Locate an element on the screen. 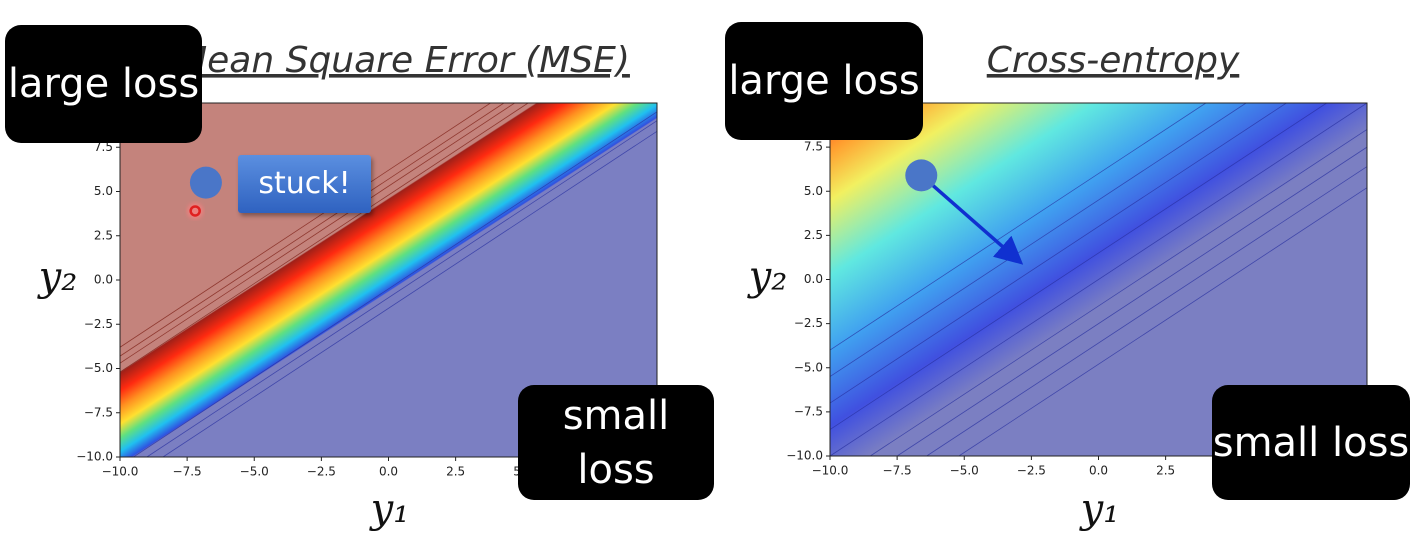 The height and width of the screenshot is (546, 1417). gradient-arrow is located at coordinates (972, 219).